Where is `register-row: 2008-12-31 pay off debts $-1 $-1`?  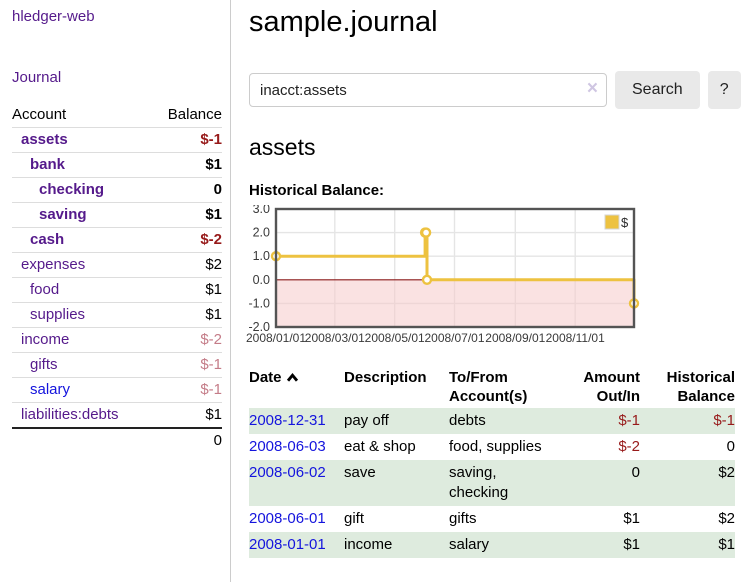
register-row: 2008-12-31 pay off debts $-1 $-1 is located at coordinates (492, 421).